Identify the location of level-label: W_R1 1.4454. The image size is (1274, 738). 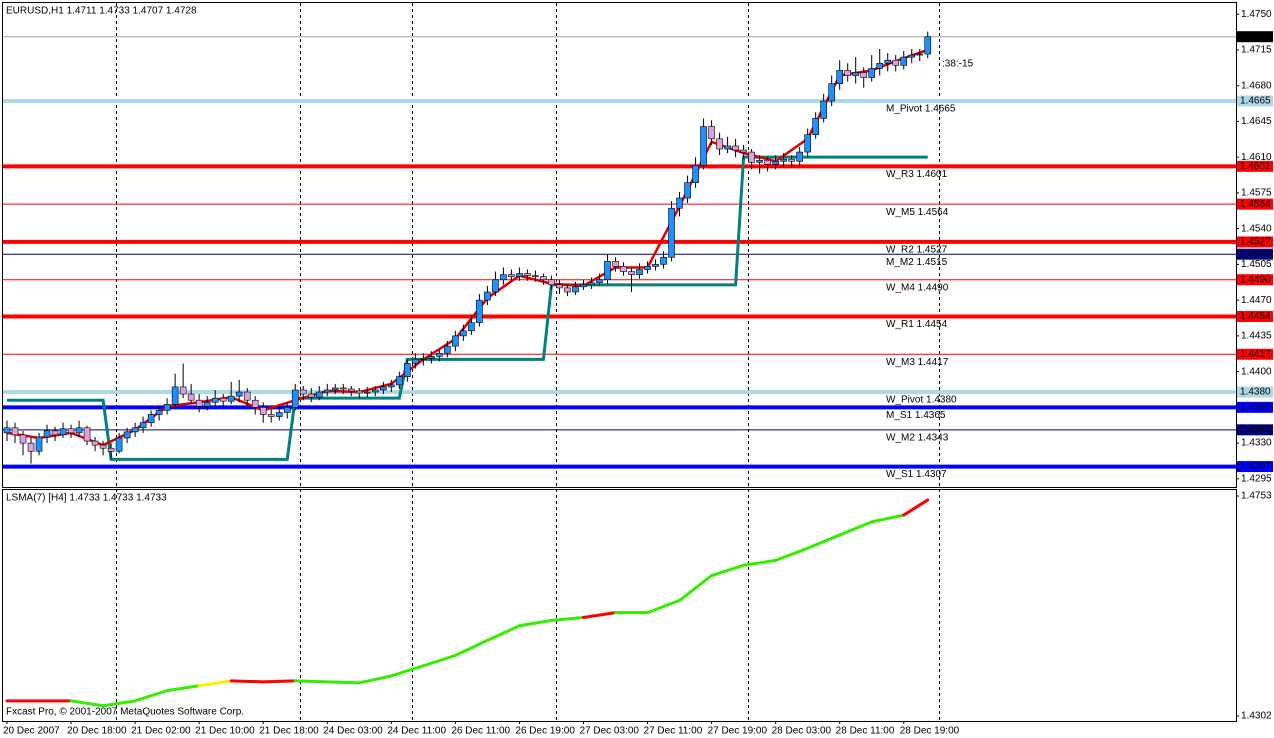
(917, 324).